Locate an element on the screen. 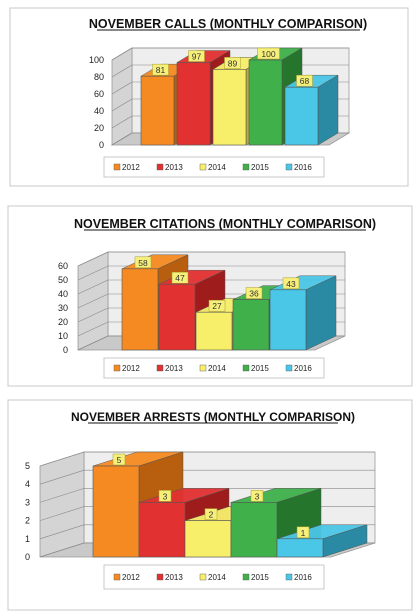  bar-side is located at coordinates (328, 110).